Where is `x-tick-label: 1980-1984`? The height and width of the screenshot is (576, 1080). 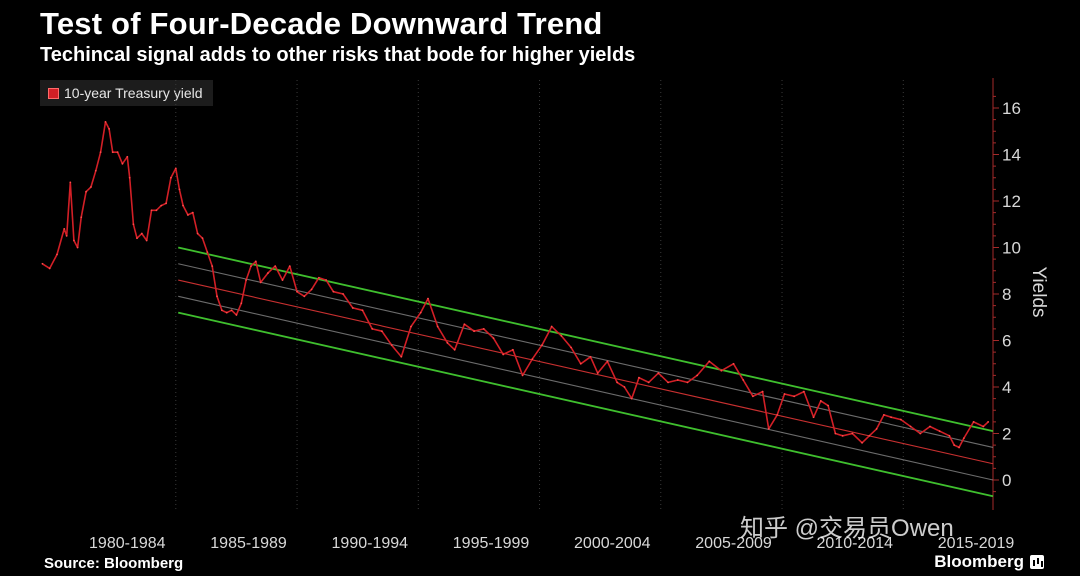
x-tick-label: 1980-1984 is located at coordinates (127, 543).